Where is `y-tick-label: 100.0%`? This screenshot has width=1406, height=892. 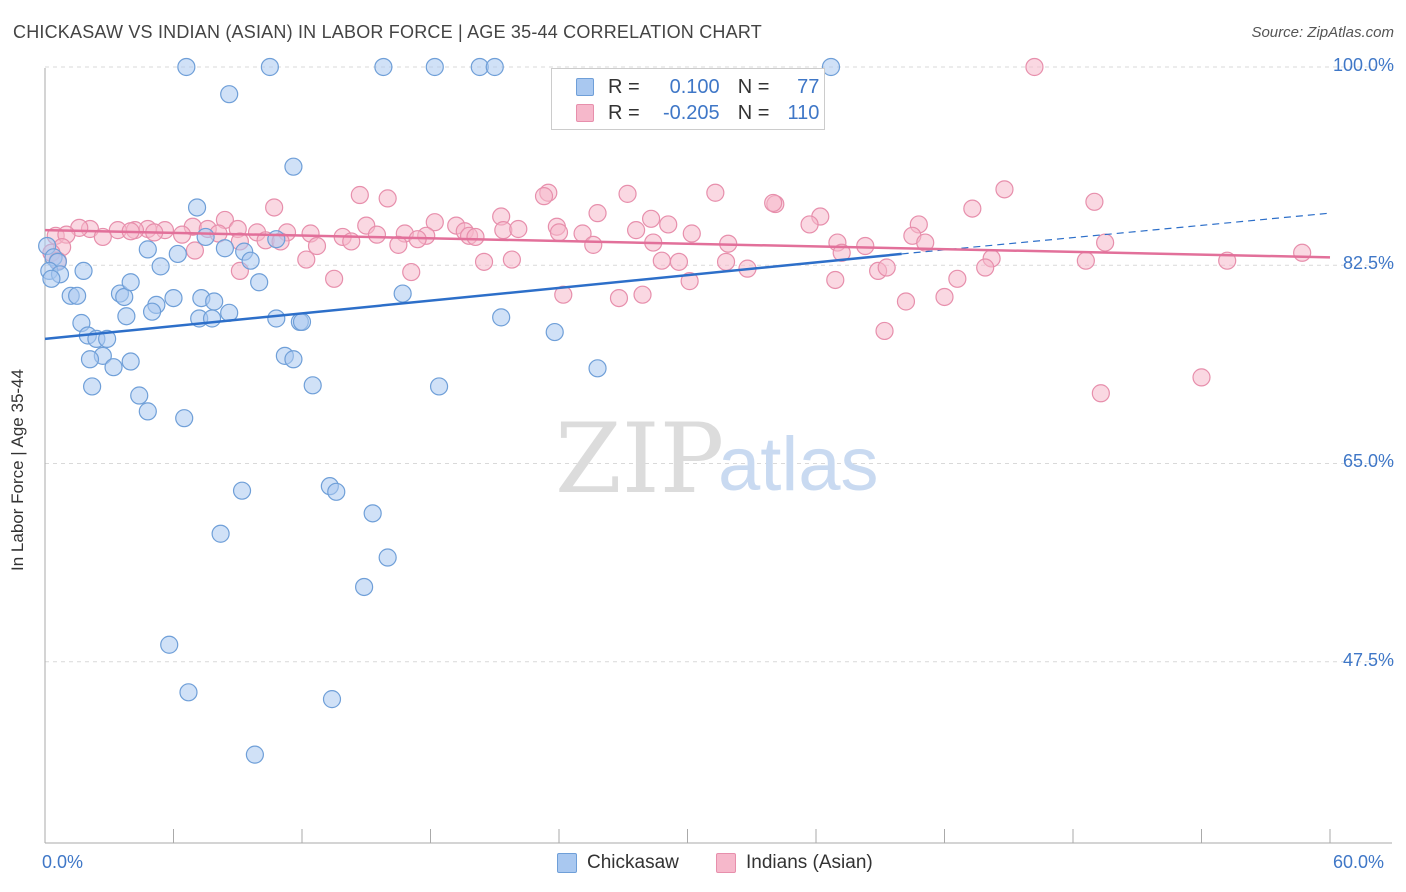 y-tick-label: 100.0% is located at coordinates (1363, 64).